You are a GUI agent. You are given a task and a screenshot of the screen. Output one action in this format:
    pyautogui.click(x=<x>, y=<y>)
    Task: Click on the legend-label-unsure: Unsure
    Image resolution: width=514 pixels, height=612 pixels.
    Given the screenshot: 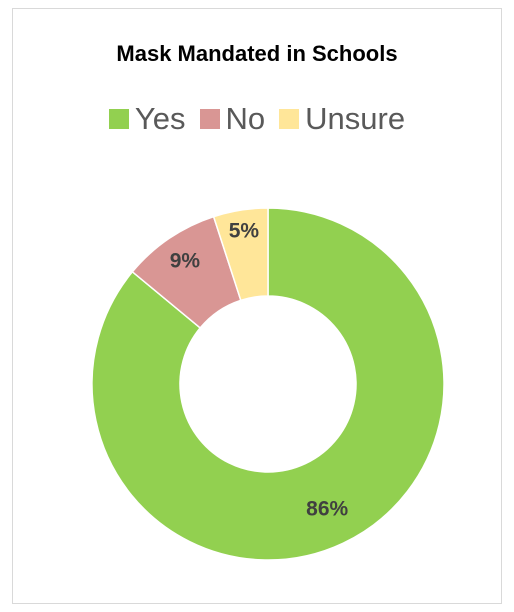 What is the action you would take?
    pyautogui.click(x=355, y=118)
    